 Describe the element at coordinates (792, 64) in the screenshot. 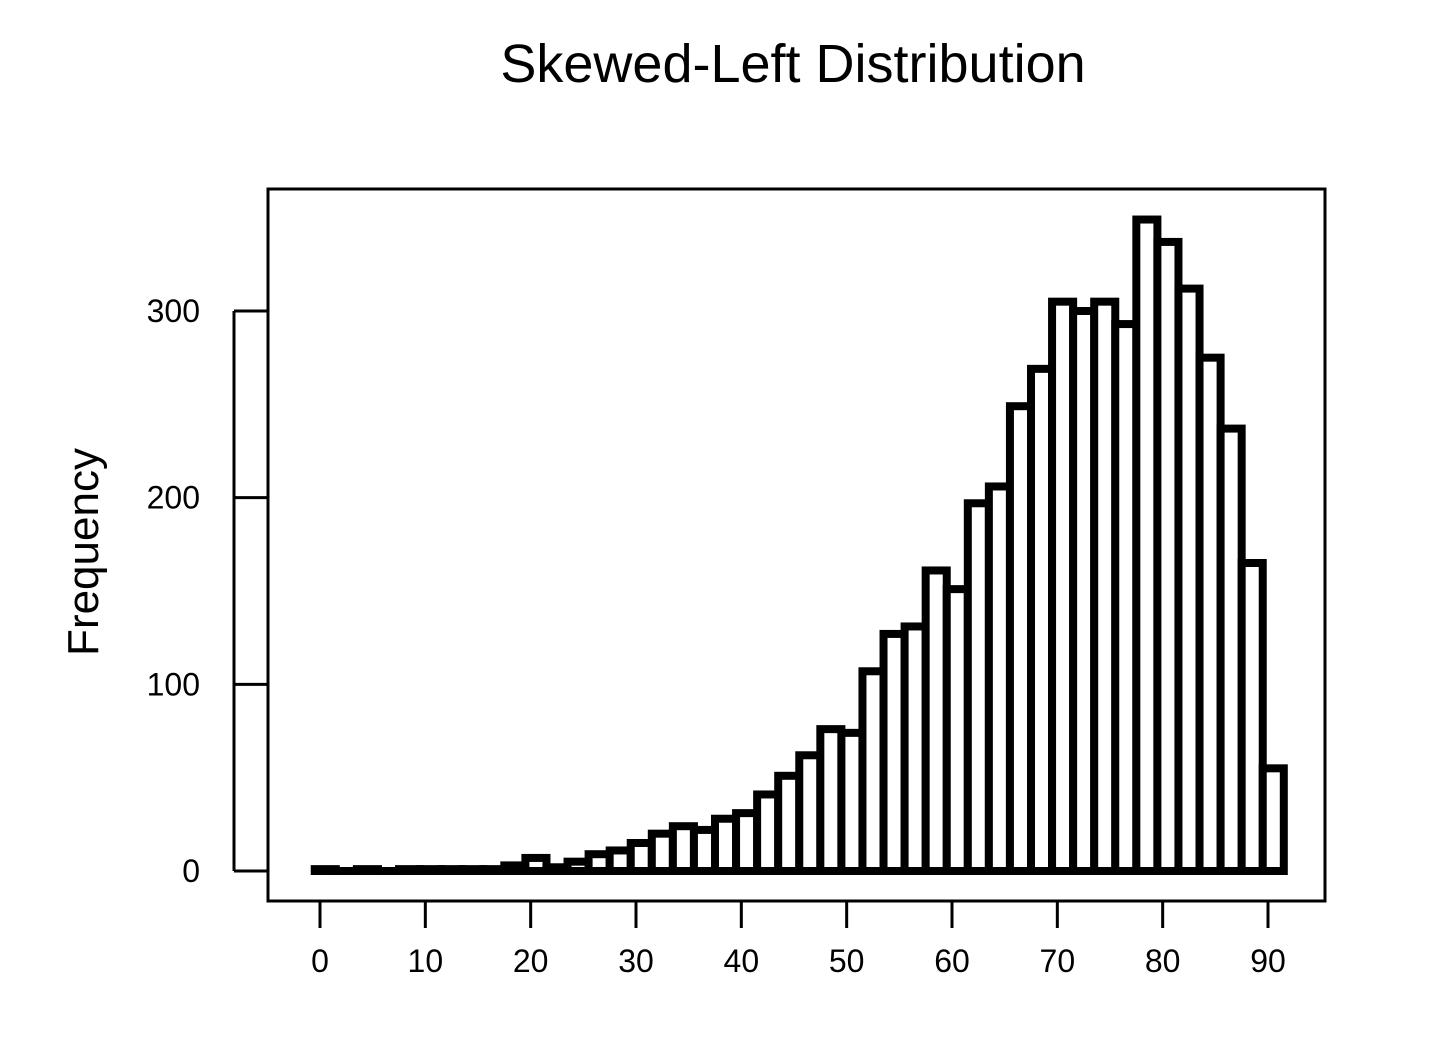

I see `chart-title: Skewed-Left Distribution` at that location.